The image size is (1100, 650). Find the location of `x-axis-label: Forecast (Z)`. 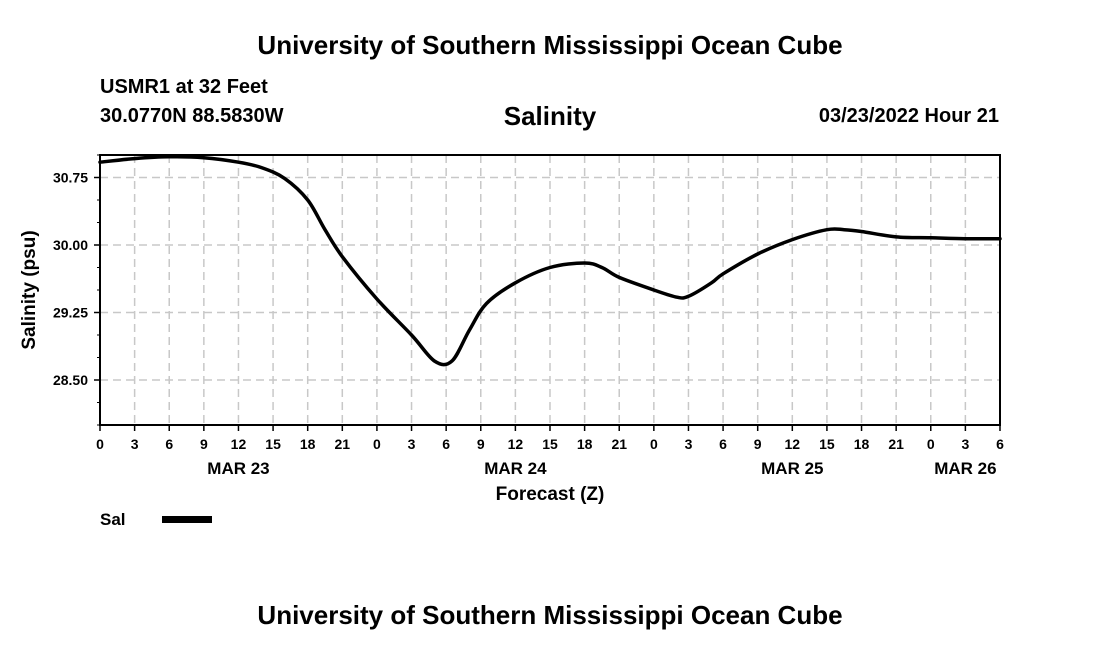

x-axis-label: Forecast (Z) is located at coordinates (550, 494).